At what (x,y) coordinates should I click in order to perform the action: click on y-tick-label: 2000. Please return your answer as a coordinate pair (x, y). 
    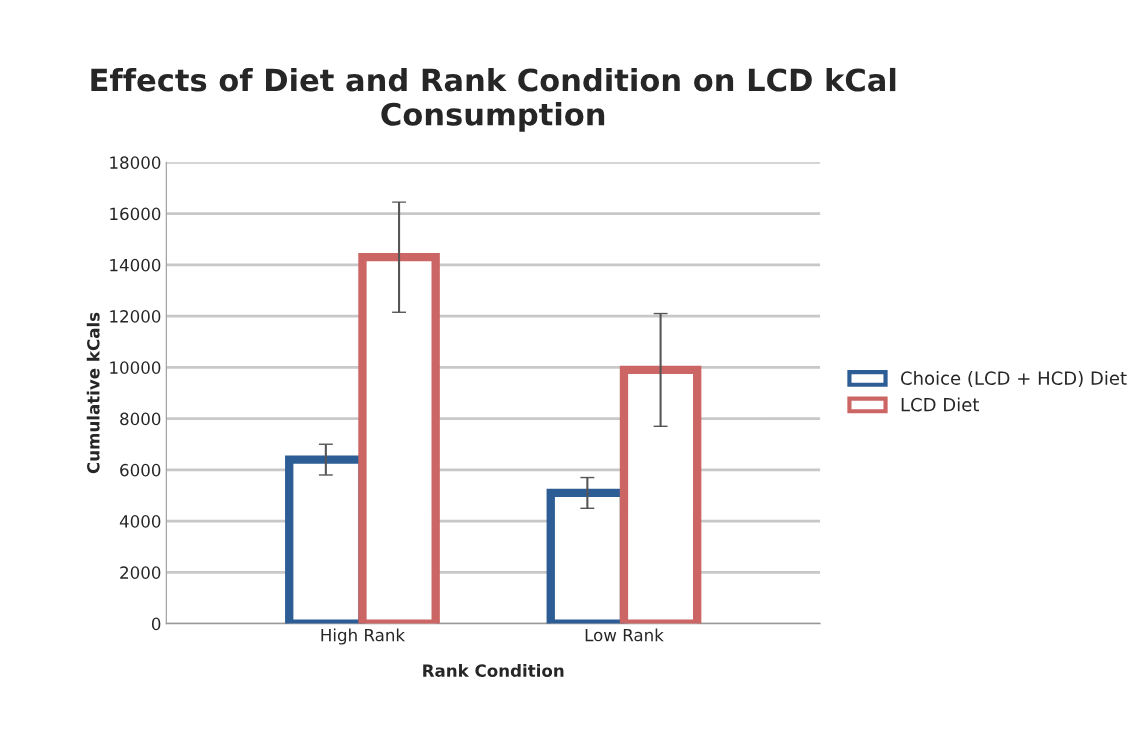
    Looking at the image, I should click on (140, 572).